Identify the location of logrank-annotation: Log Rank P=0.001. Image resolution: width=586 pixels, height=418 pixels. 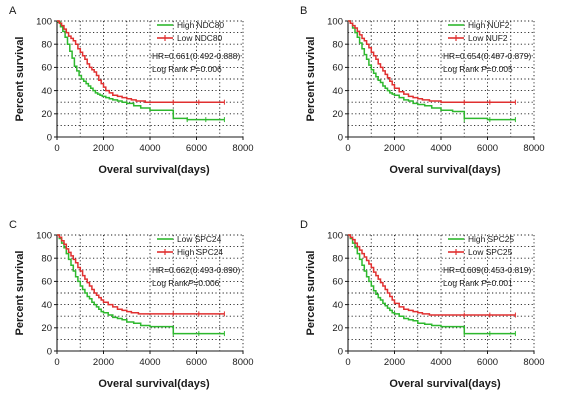
(478, 283).